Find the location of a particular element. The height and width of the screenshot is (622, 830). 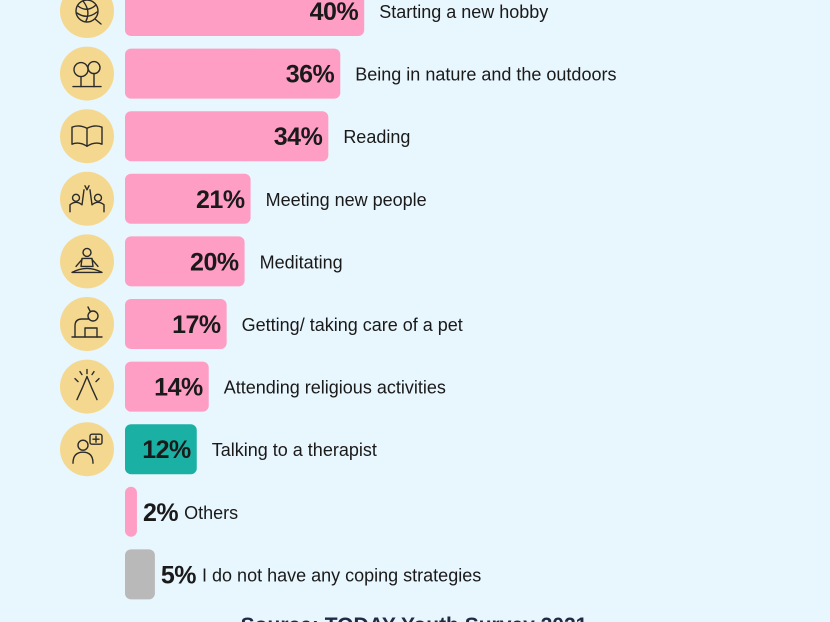

category-label: Being in nature and the outdoors is located at coordinates (485, 75).